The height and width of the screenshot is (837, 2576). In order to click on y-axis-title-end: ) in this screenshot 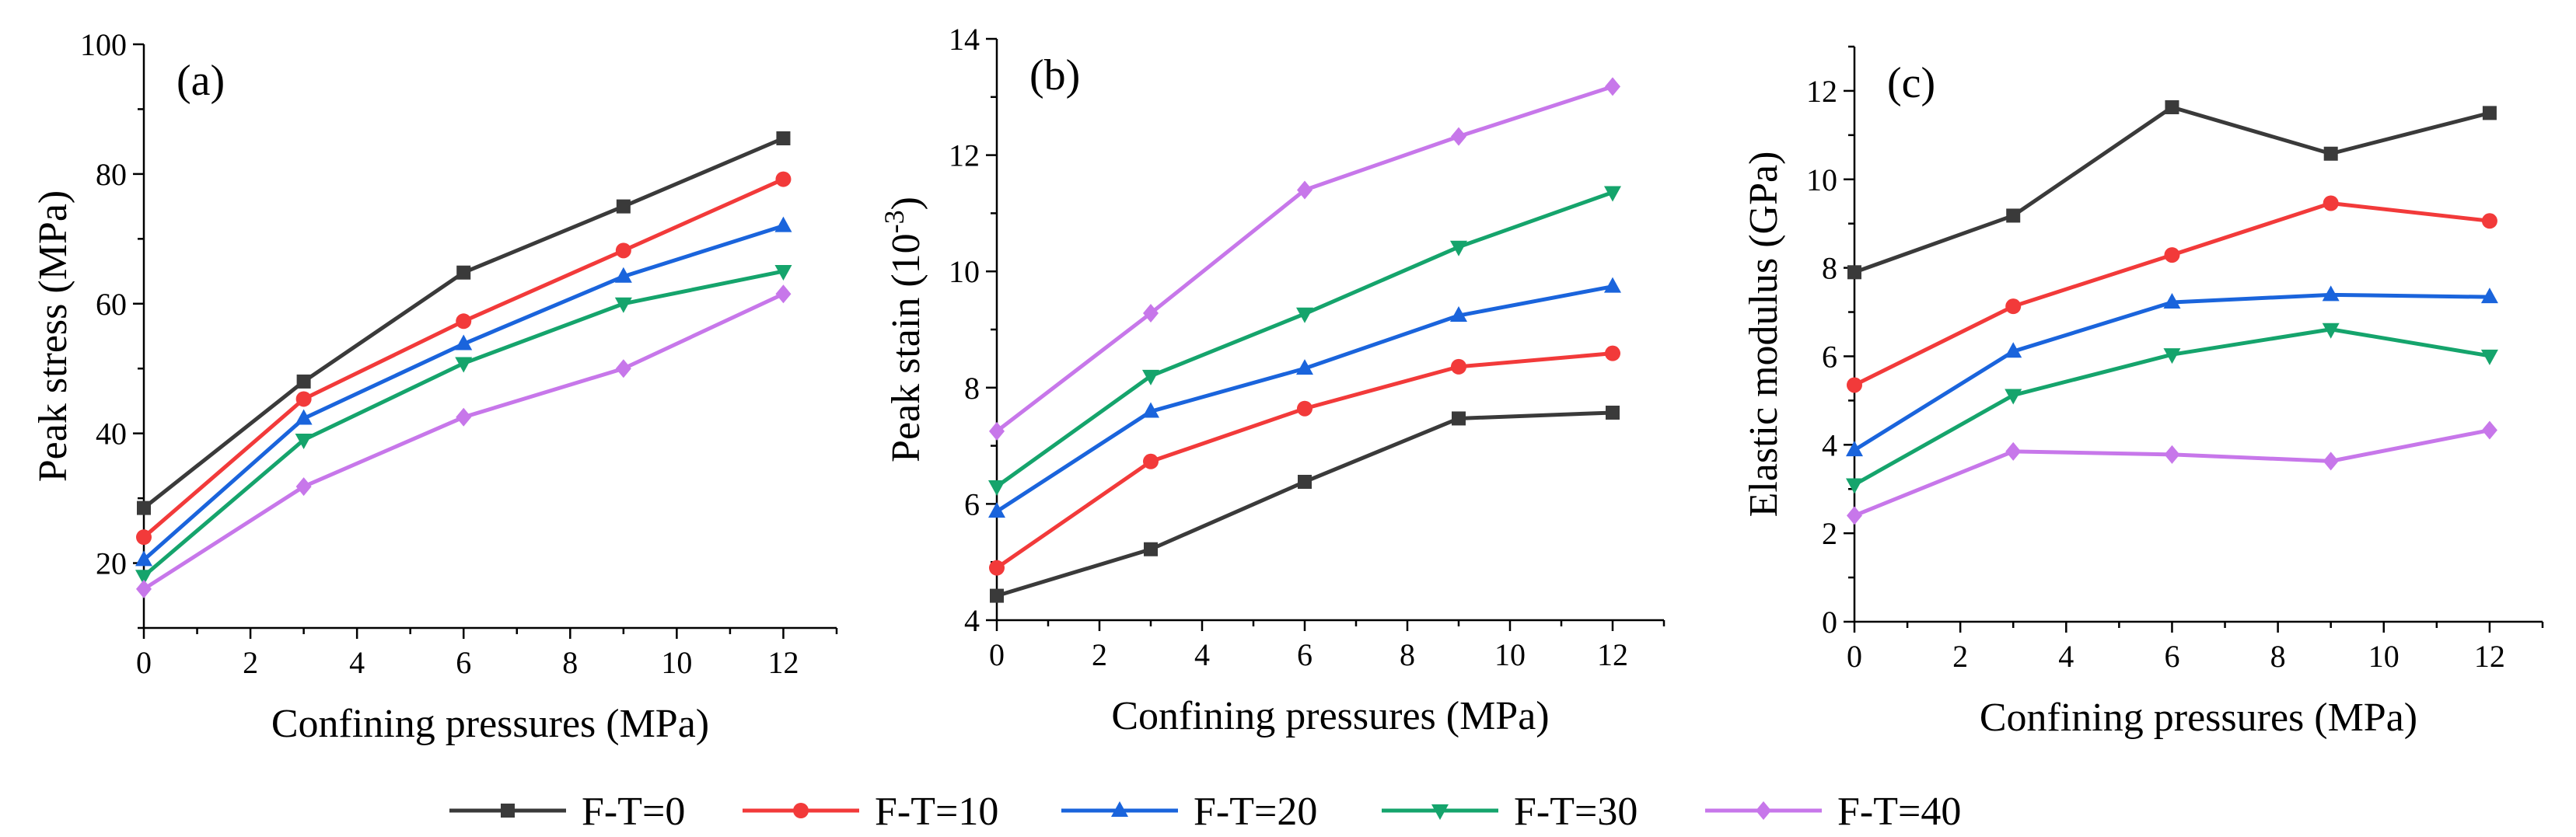, I will do `click(906, 203)`.